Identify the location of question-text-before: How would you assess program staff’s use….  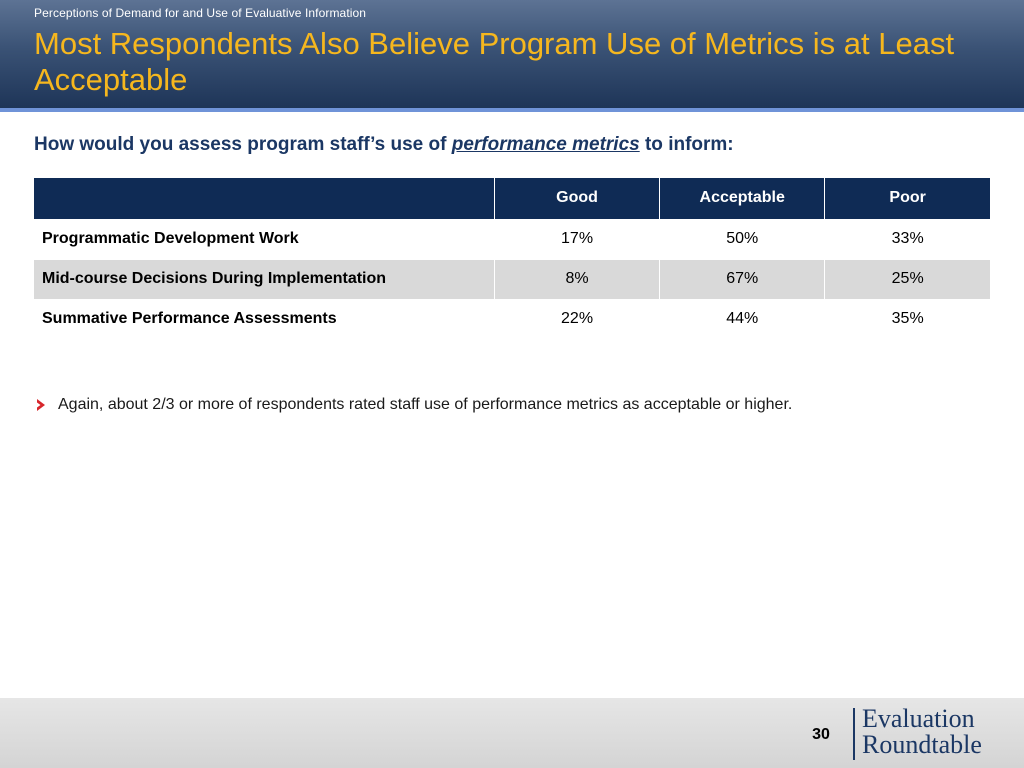
(243, 144).